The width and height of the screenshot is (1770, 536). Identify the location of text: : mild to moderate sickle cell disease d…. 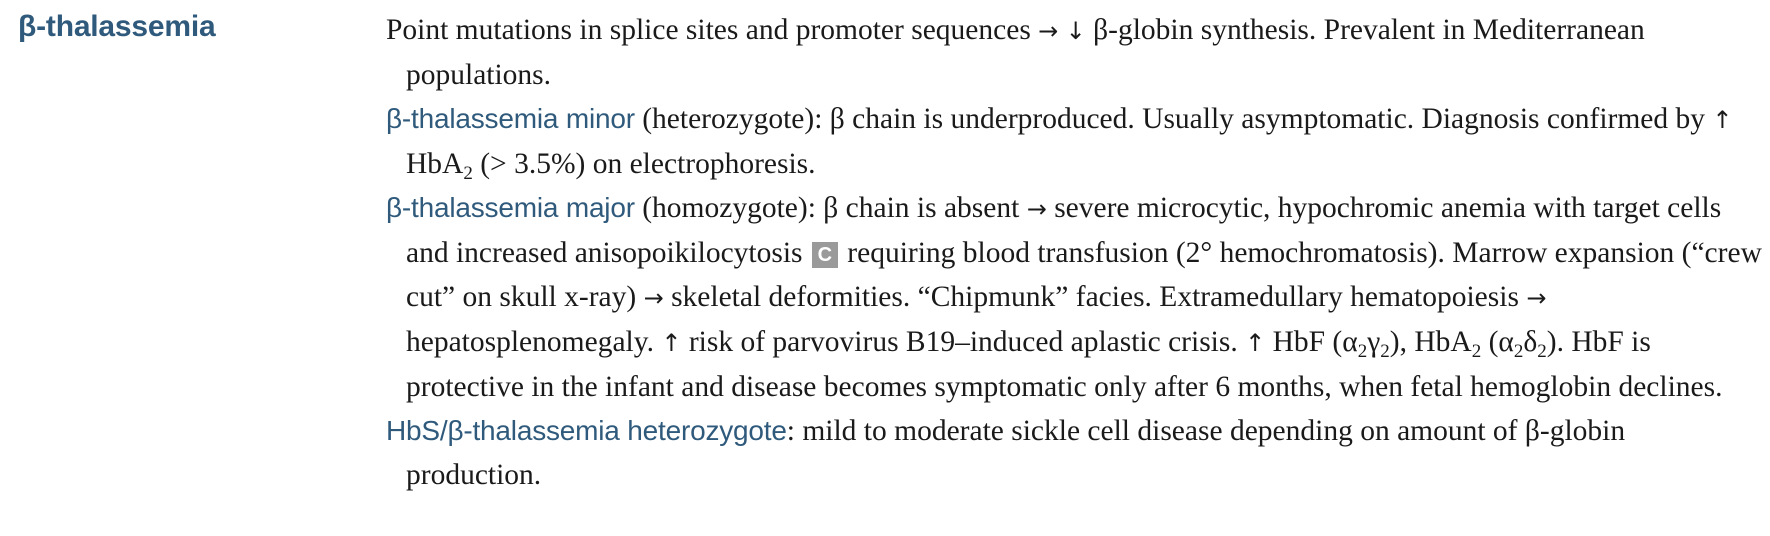
(1016, 453).